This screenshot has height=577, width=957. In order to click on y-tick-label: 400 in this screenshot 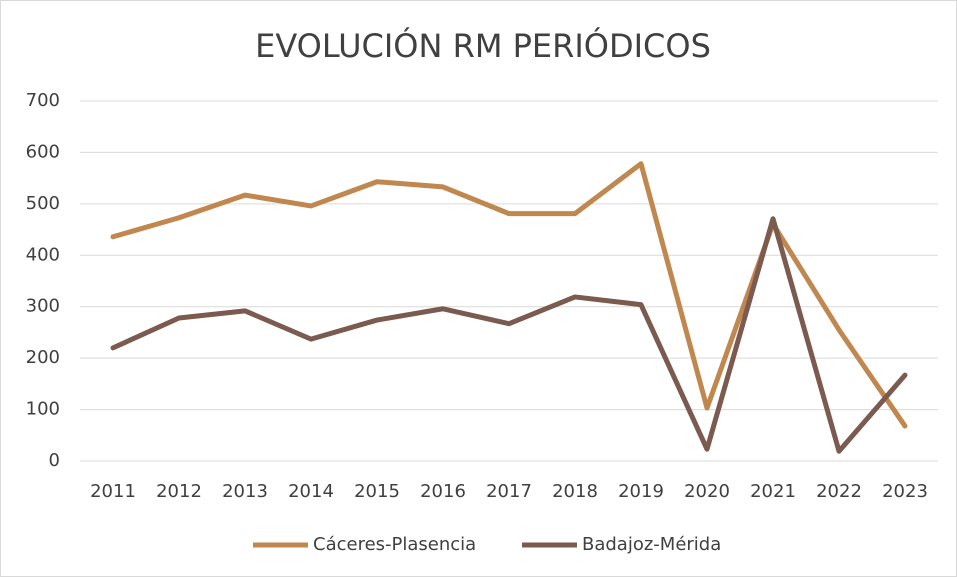, I will do `click(43, 254)`.